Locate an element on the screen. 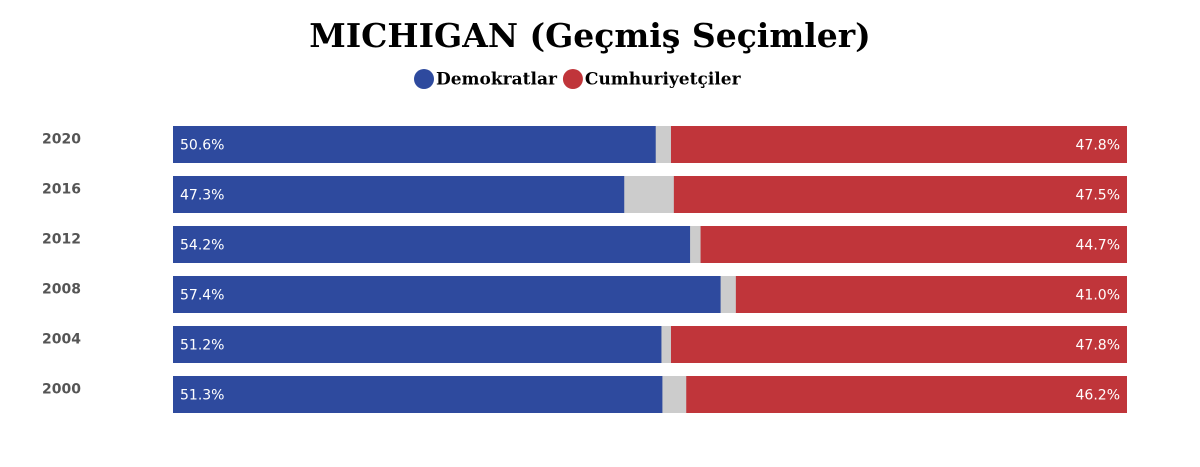  y-tick-label: 2012 is located at coordinates (61, 240).